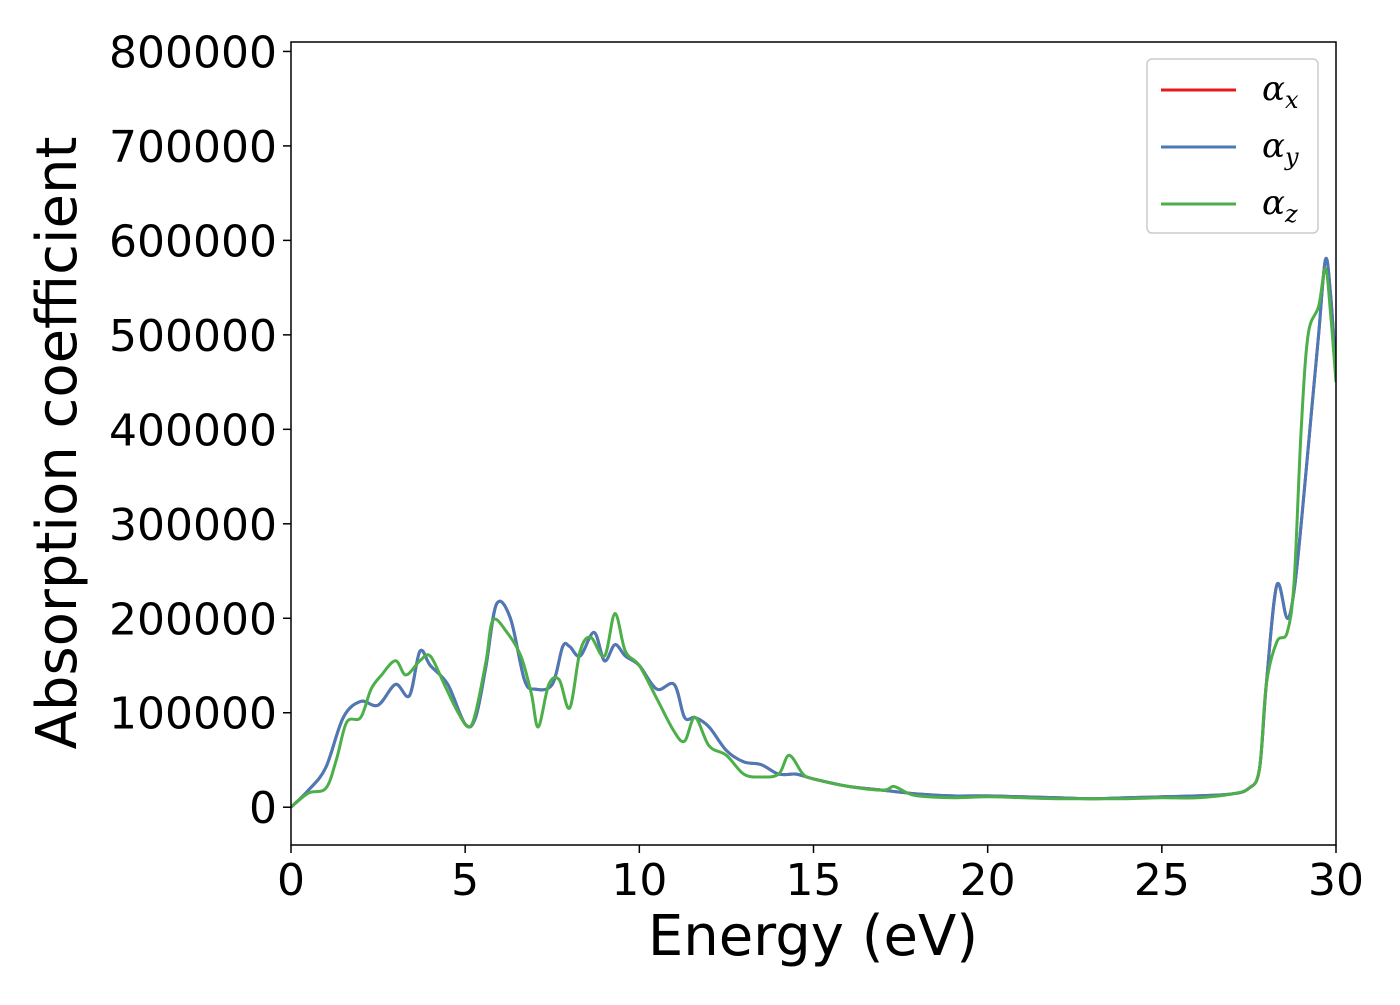 The height and width of the screenshot is (1005, 1400). Describe the element at coordinates (193, 336) in the screenshot. I see `y-tick-label: 500000` at that location.